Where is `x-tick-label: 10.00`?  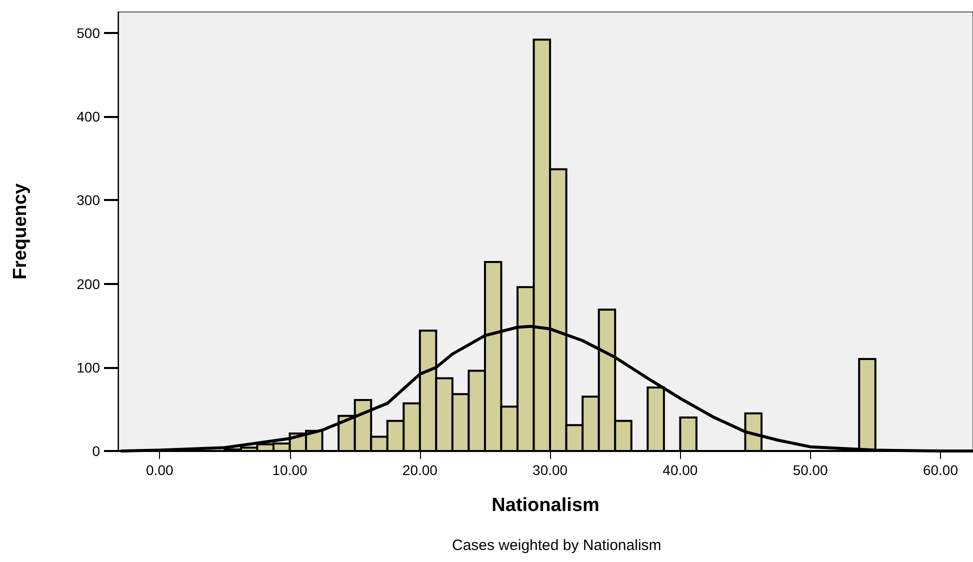 x-tick-label: 10.00 is located at coordinates (290, 470).